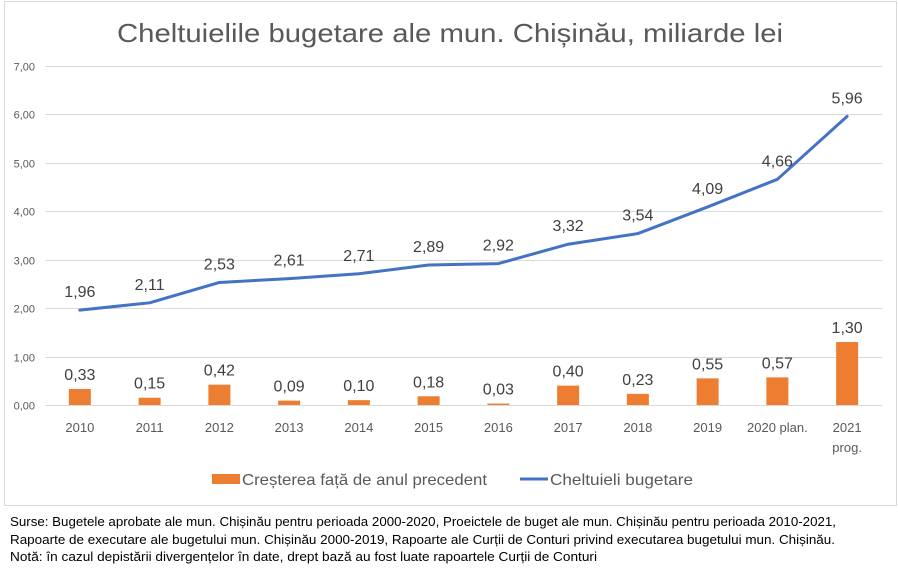 This screenshot has width=898, height=571. Describe the element at coordinates (637, 216) in the screenshot. I see `line-data-label: 3,54` at that location.